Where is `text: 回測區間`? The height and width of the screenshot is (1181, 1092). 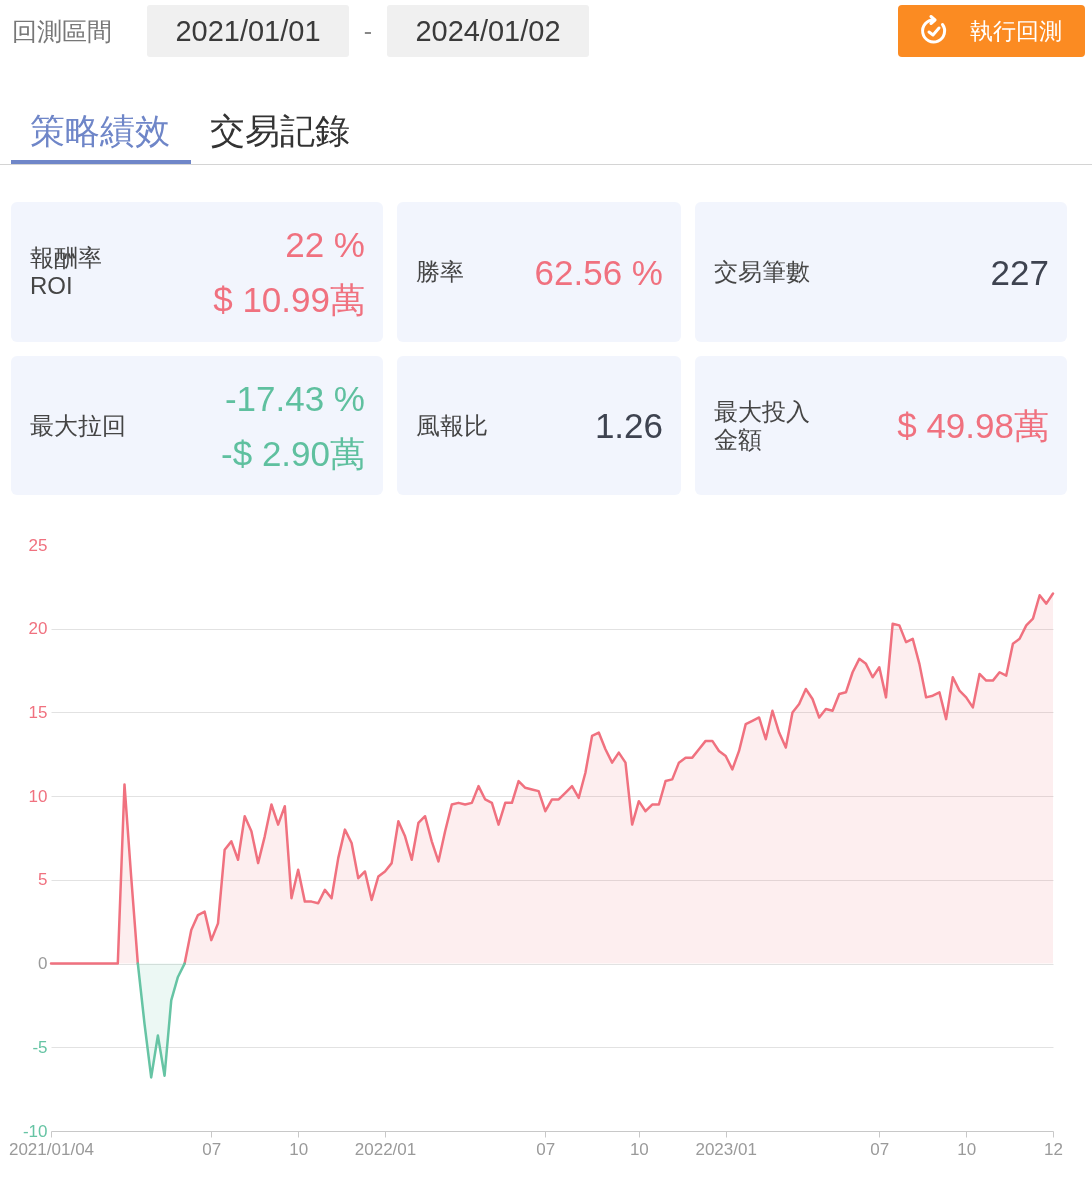
text: 回測區間 is located at coordinates (62, 31).